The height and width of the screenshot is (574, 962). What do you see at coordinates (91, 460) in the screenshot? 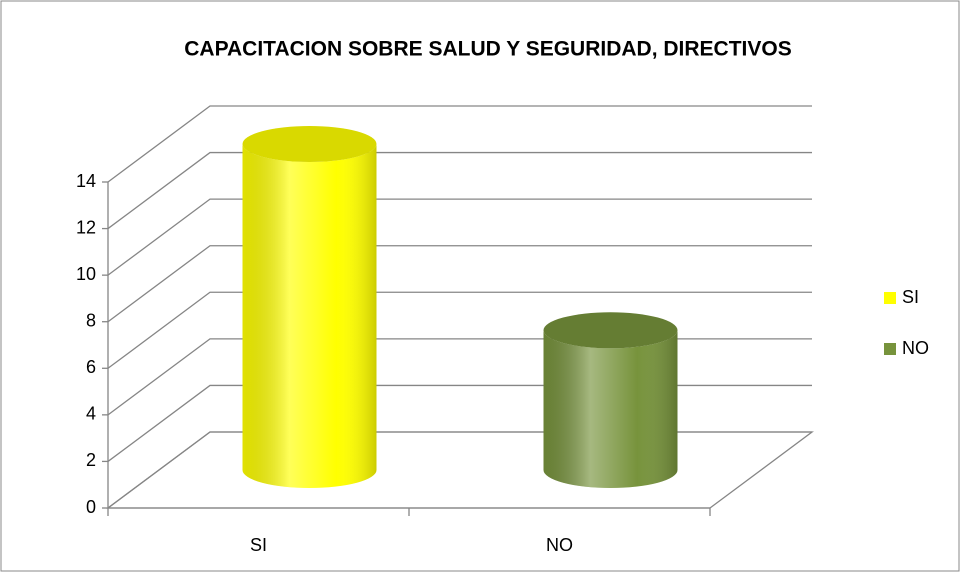
I see `y-tick-label: 2` at bounding box center [91, 460].